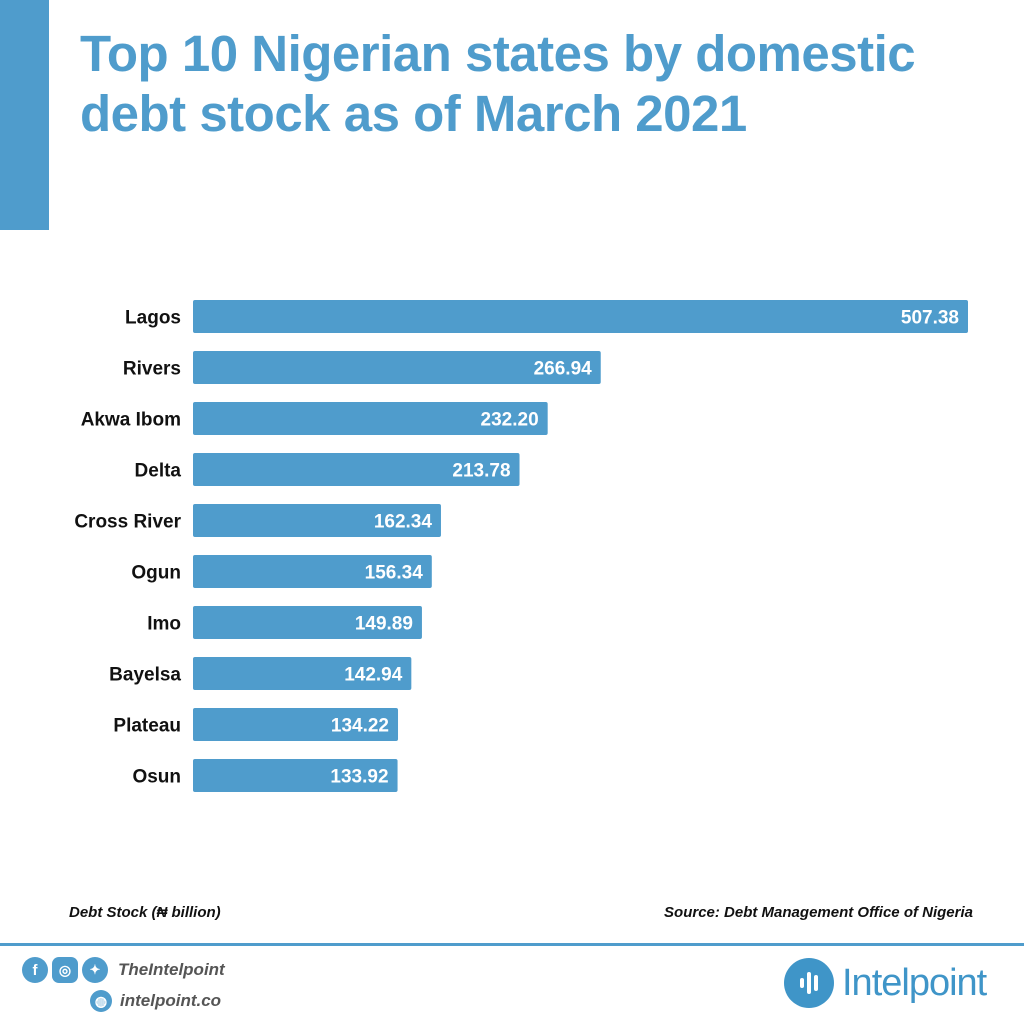 The width and height of the screenshot is (1024, 1024). I want to click on category-label: Bayelsa, so click(145, 675).